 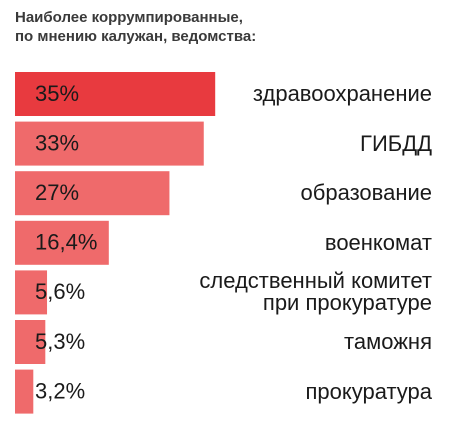 I want to click on value-label: 35%, so click(x=57, y=93).